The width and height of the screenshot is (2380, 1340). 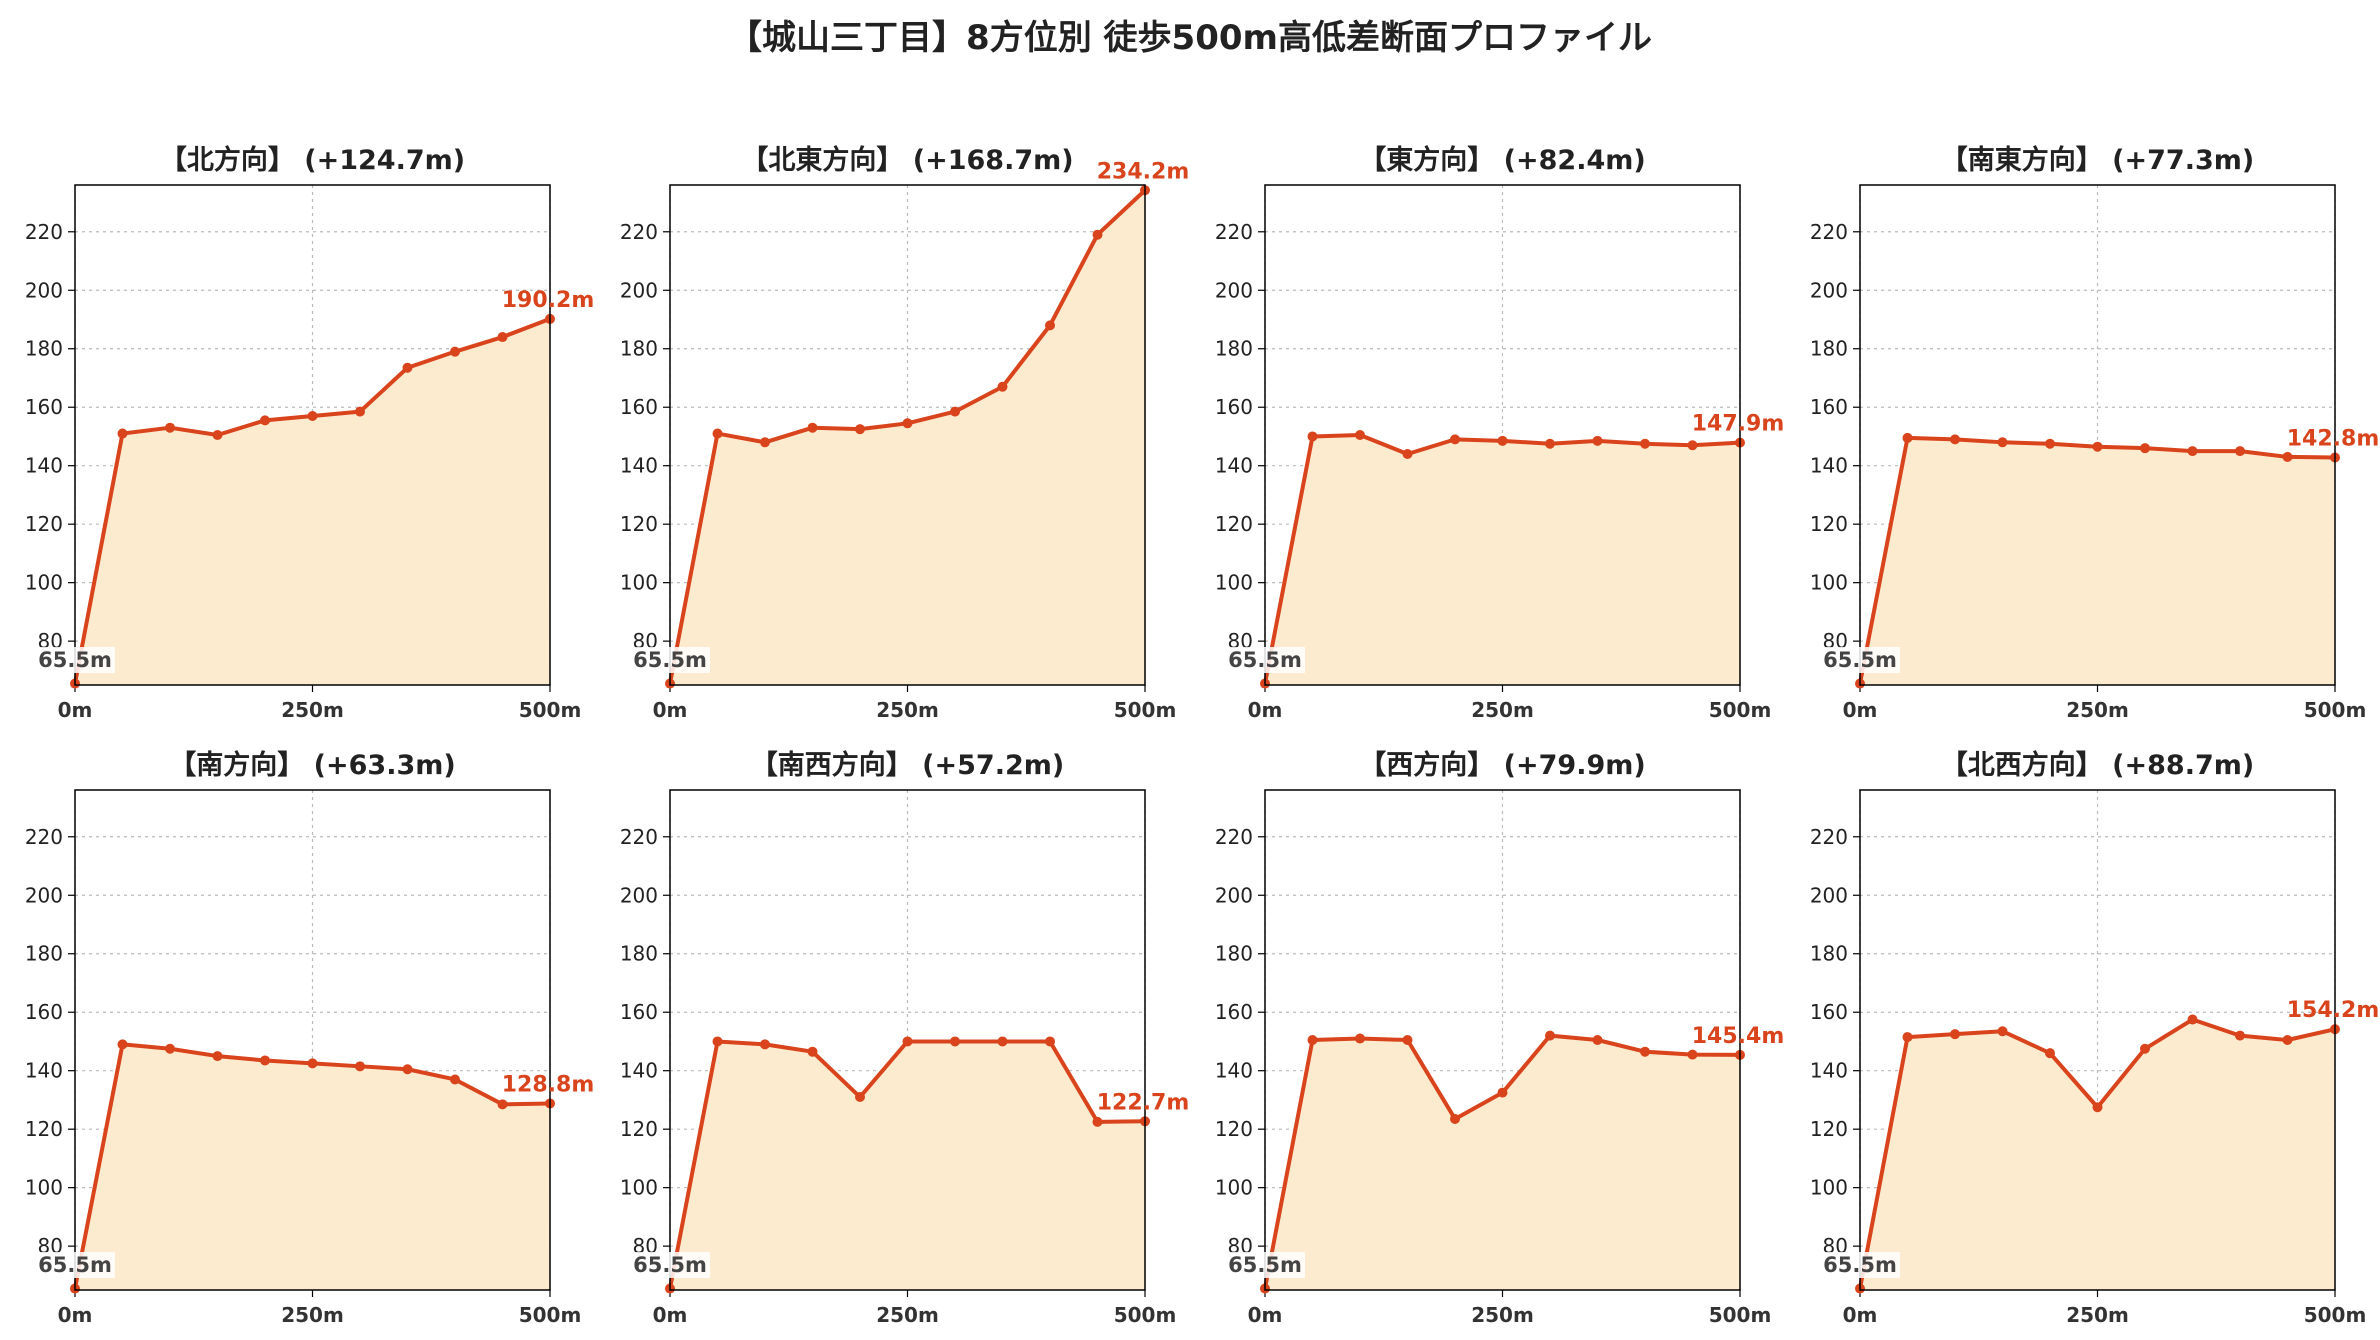 What do you see at coordinates (548, 1084) in the screenshot?
I see `end-elevation-label: 128.8m` at bounding box center [548, 1084].